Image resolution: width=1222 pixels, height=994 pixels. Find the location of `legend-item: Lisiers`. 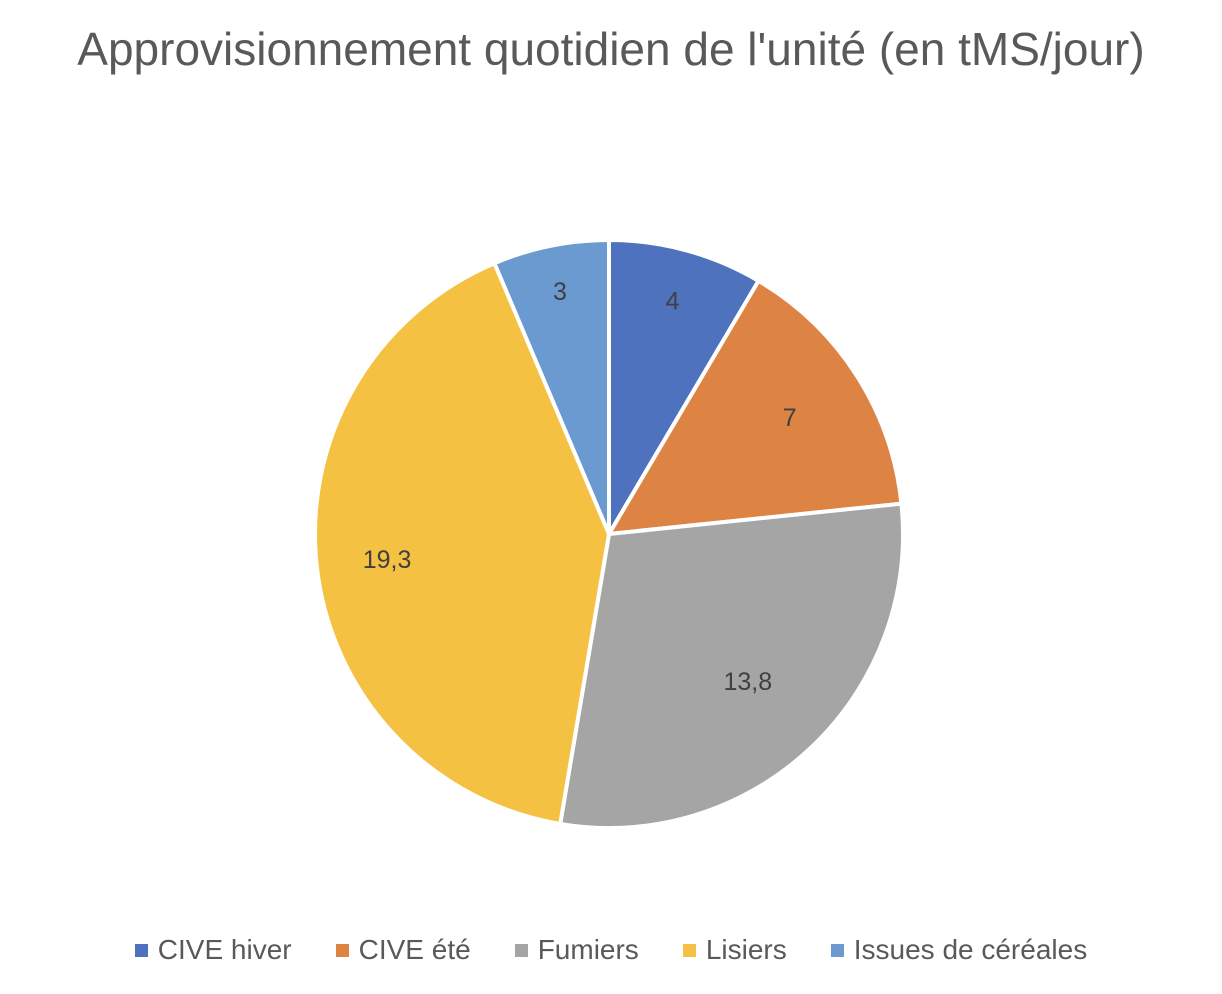

legend-item: Lisiers is located at coordinates (734, 950).